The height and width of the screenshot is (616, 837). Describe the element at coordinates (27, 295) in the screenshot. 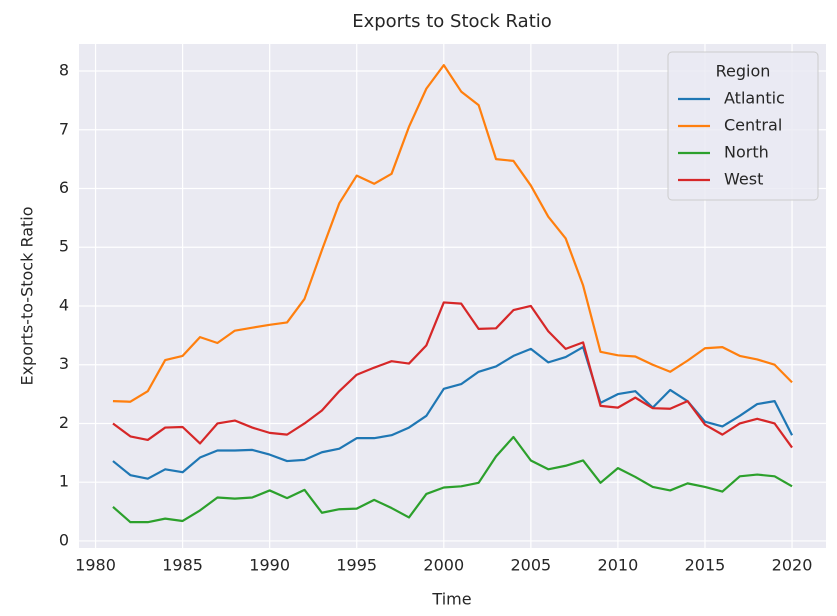

I see `y-axis-label: Exports-to-Stock Ratio` at that location.